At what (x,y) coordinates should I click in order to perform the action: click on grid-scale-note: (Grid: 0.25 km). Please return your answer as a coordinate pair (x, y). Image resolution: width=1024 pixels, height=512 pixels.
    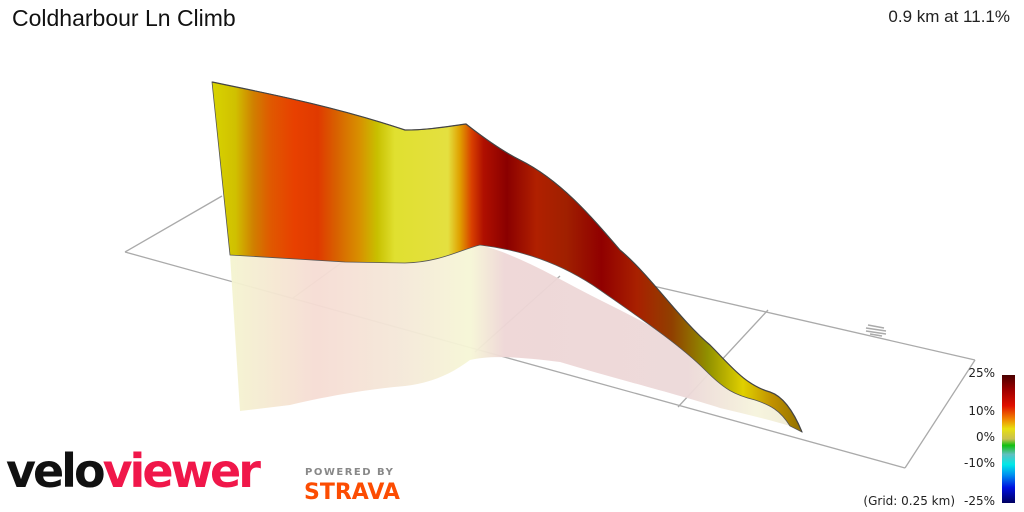
    Looking at the image, I should click on (909, 501).